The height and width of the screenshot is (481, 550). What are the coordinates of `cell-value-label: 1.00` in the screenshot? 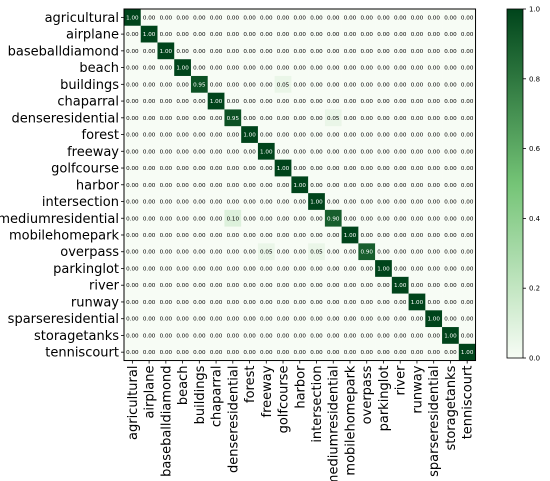 It's located at (350, 236).